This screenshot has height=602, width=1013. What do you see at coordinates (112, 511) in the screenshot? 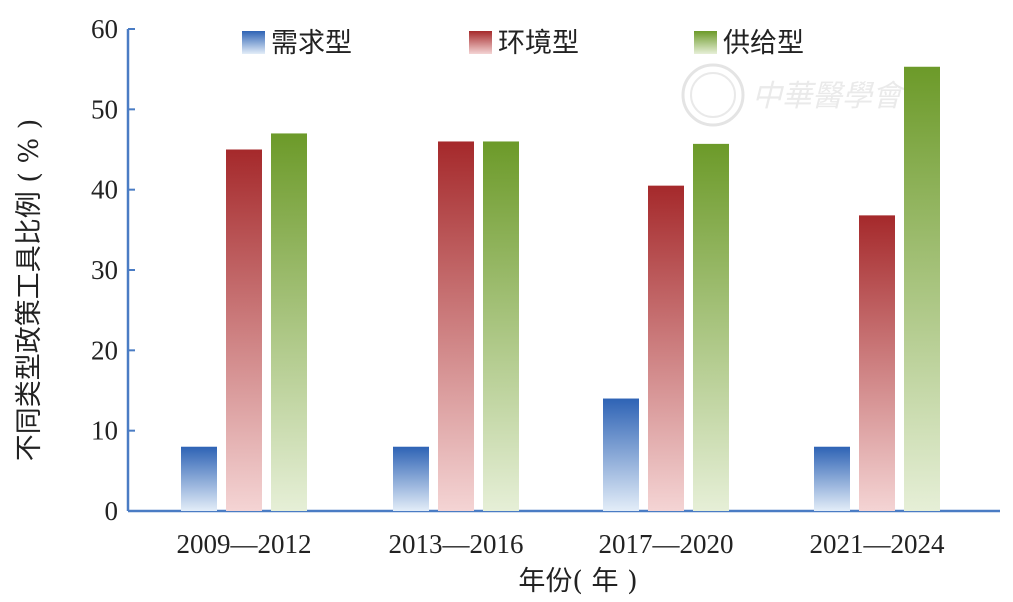
I see `y-tick-label: 0` at bounding box center [112, 511].